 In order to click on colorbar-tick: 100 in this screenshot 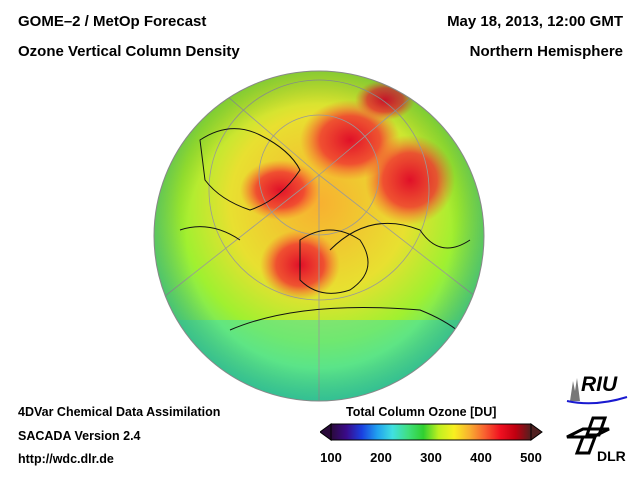, I will do `click(331, 457)`.